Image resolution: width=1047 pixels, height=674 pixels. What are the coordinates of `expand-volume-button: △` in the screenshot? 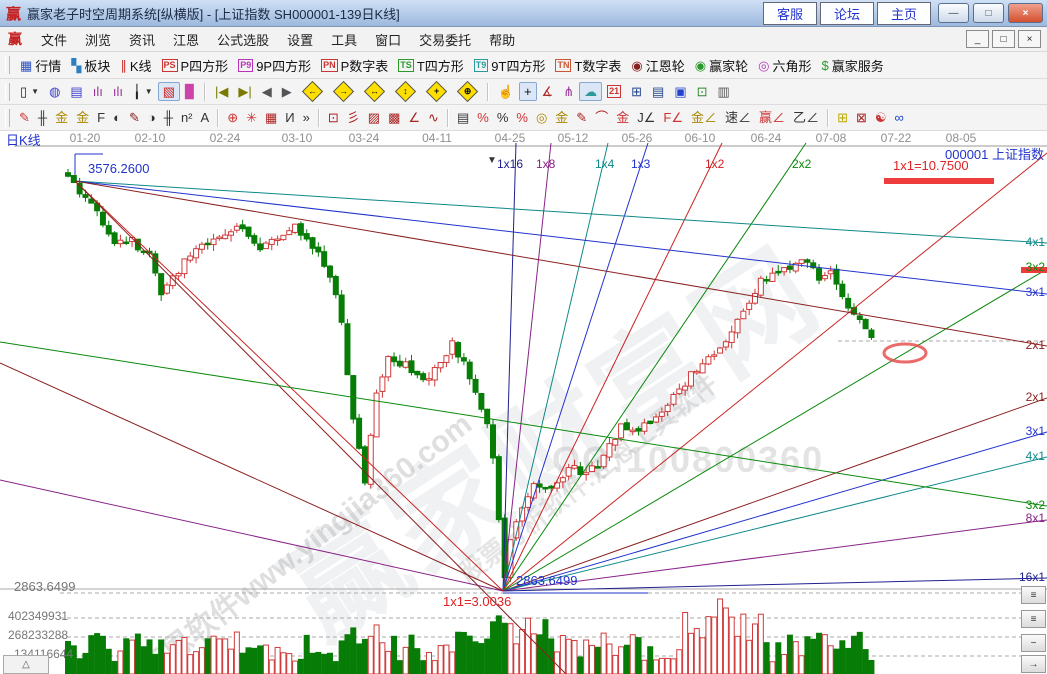 It's located at (26, 664).